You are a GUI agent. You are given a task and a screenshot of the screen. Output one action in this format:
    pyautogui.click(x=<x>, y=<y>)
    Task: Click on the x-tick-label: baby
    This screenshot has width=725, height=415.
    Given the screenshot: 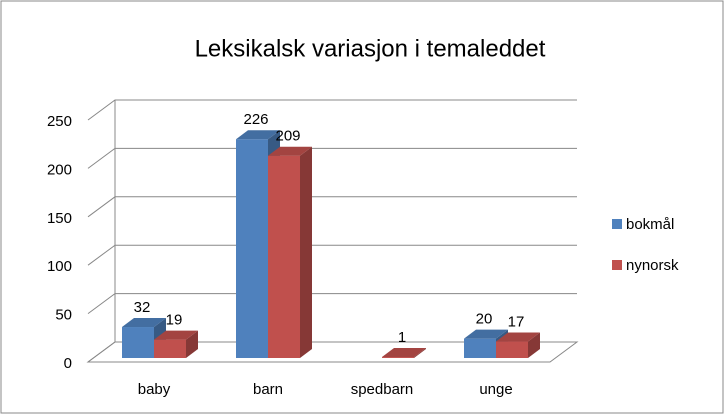 What is the action you would take?
    pyautogui.click(x=154, y=389)
    